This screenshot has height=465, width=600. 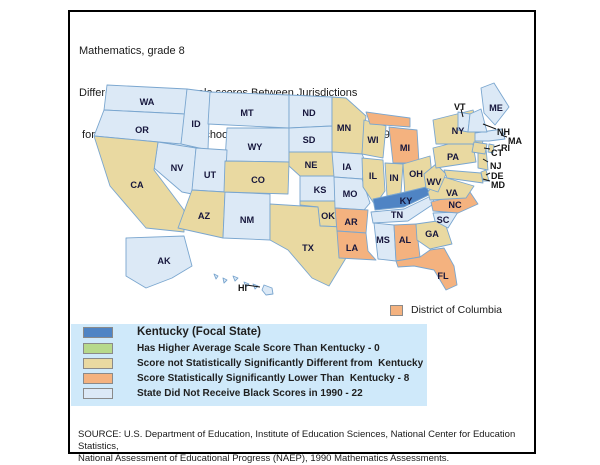 I want to click on state-ak, so click(x=159, y=262).